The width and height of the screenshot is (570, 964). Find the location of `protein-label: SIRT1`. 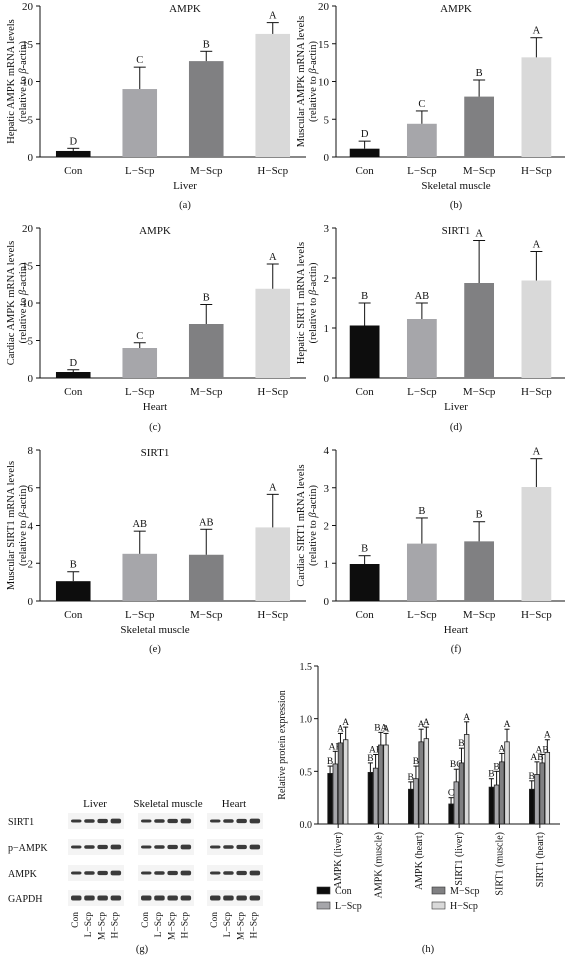

protein-label: SIRT1 is located at coordinates (21, 822).